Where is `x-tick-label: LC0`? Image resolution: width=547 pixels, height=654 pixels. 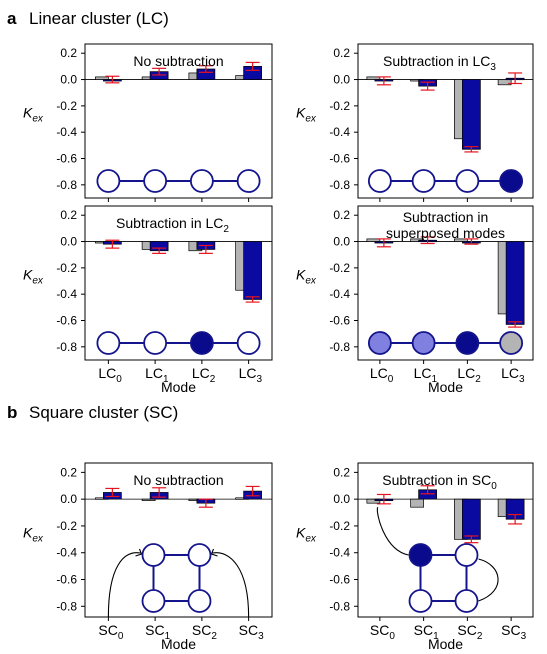 x-tick-label: LC0 is located at coordinates (110, 375).